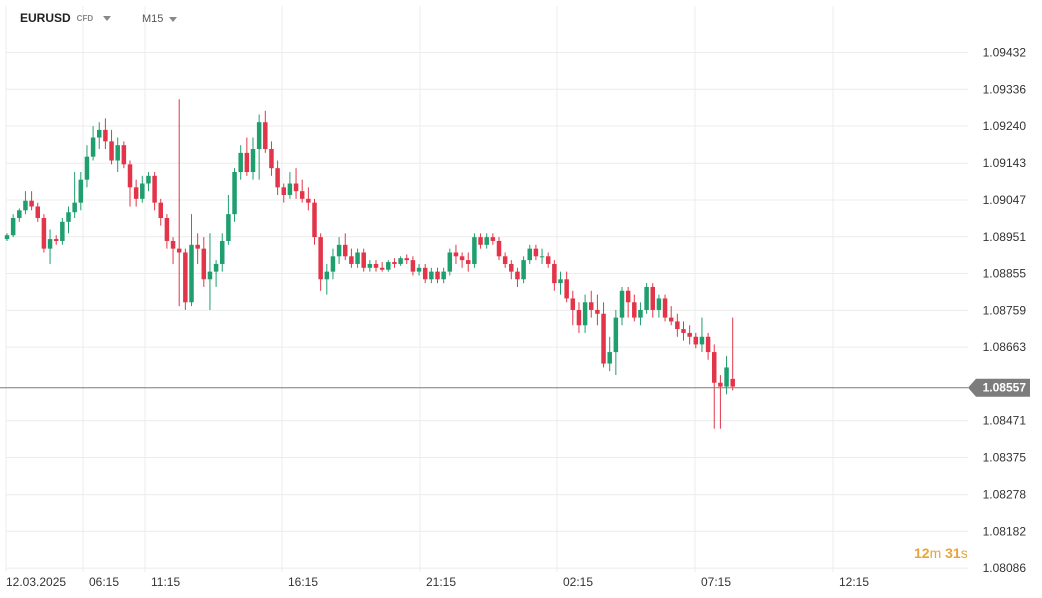 This screenshot has width=1042, height=598. Describe the element at coordinates (104, 582) in the screenshot. I see `time-tick-label: 06:15` at that location.